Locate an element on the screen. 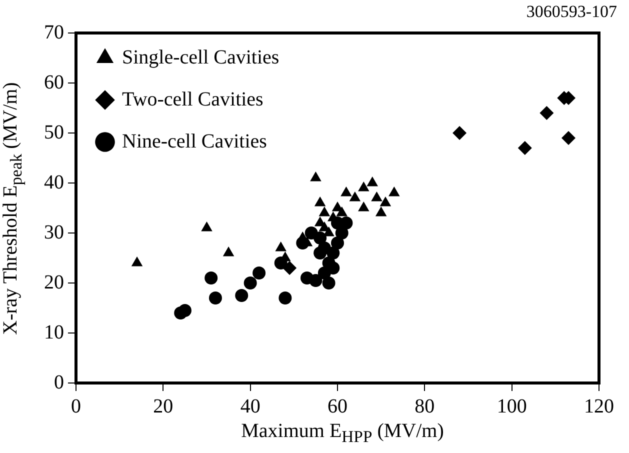 The height and width of the screenshot is (453, 629). x-tick-label: 40 is located at coordinates (250, 406).